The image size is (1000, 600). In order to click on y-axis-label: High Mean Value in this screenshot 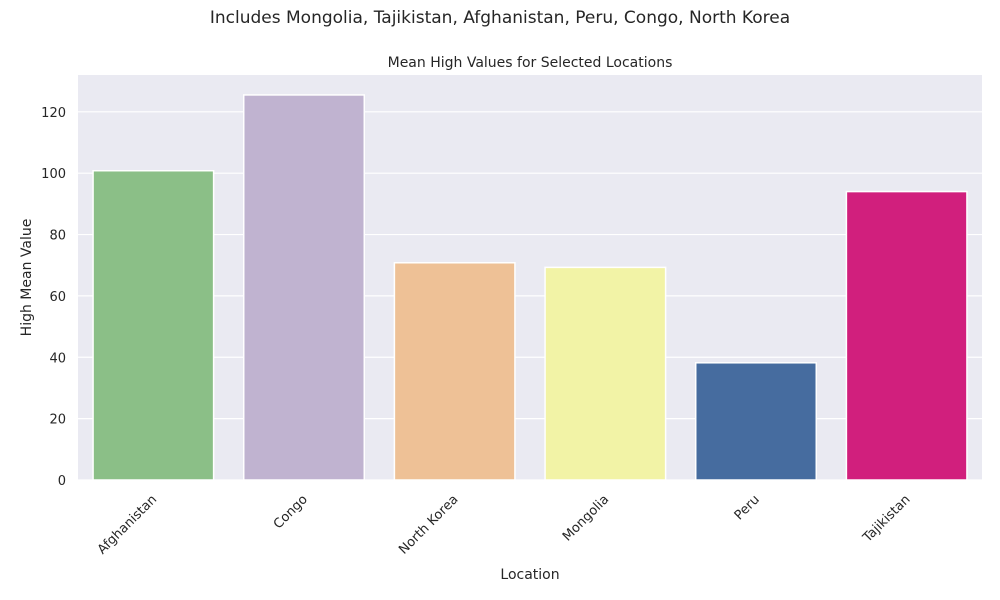, I will do `click(27, 278)`.